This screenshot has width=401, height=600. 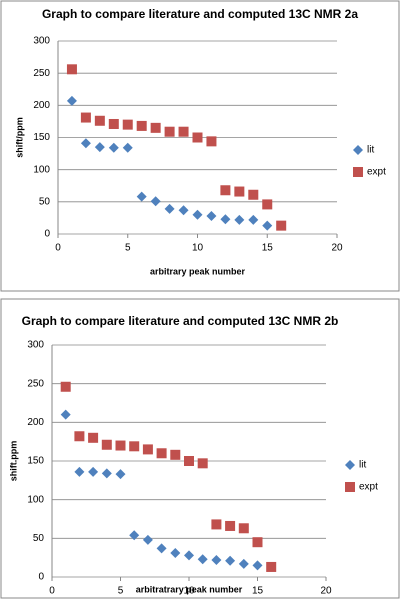 I want to click on x-axis-label: arbitrary peak number, so click(x=198, y=271).